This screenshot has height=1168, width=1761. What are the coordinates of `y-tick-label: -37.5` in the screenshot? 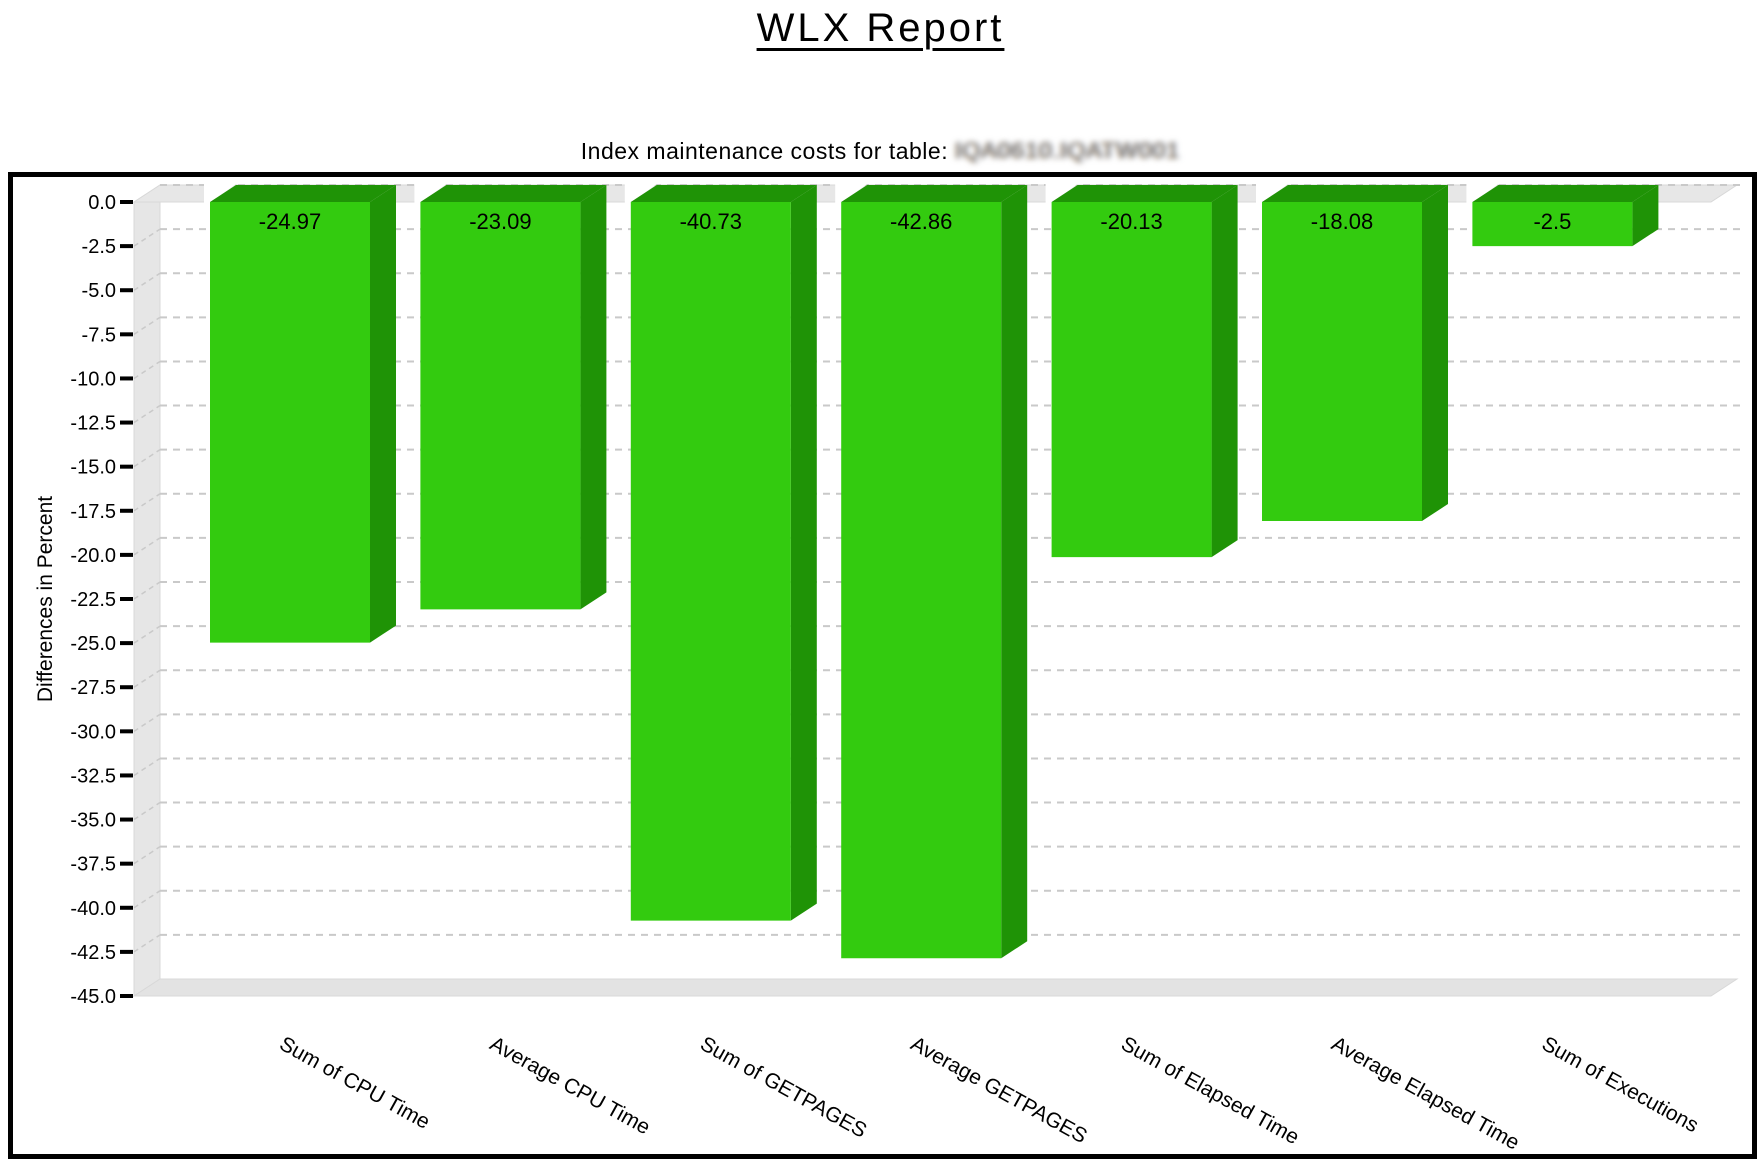 It's located at (93, 865).